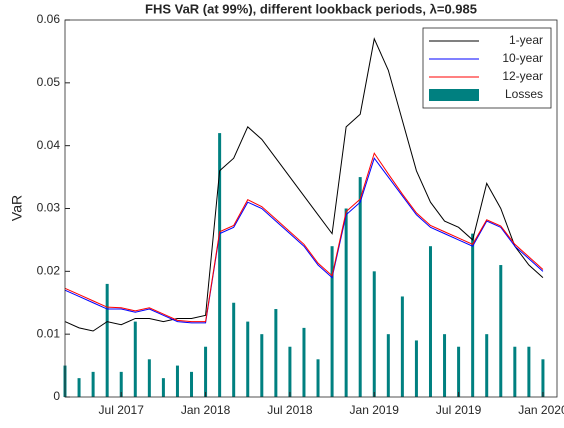 This screenshot has width=564, height=428. What do you see at coordinates (524, 94) in the screenshot?
I see `legend-label: Losses` at bounding box center [524, 94].